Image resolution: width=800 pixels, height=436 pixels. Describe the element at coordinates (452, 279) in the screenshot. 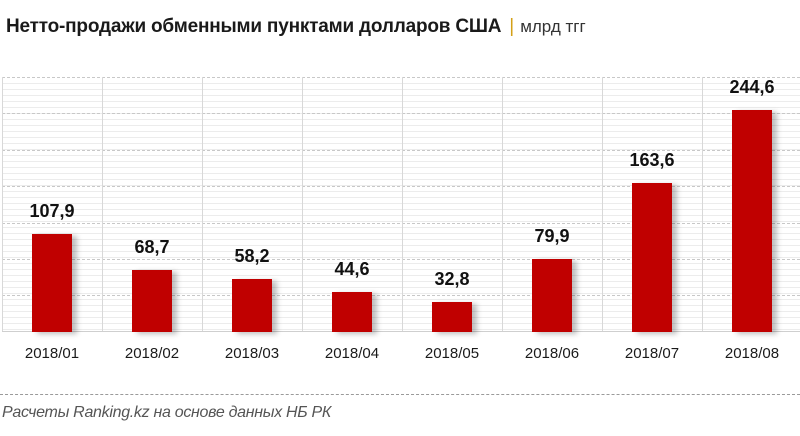

I see `bar-value-label: 32,8` at that location.